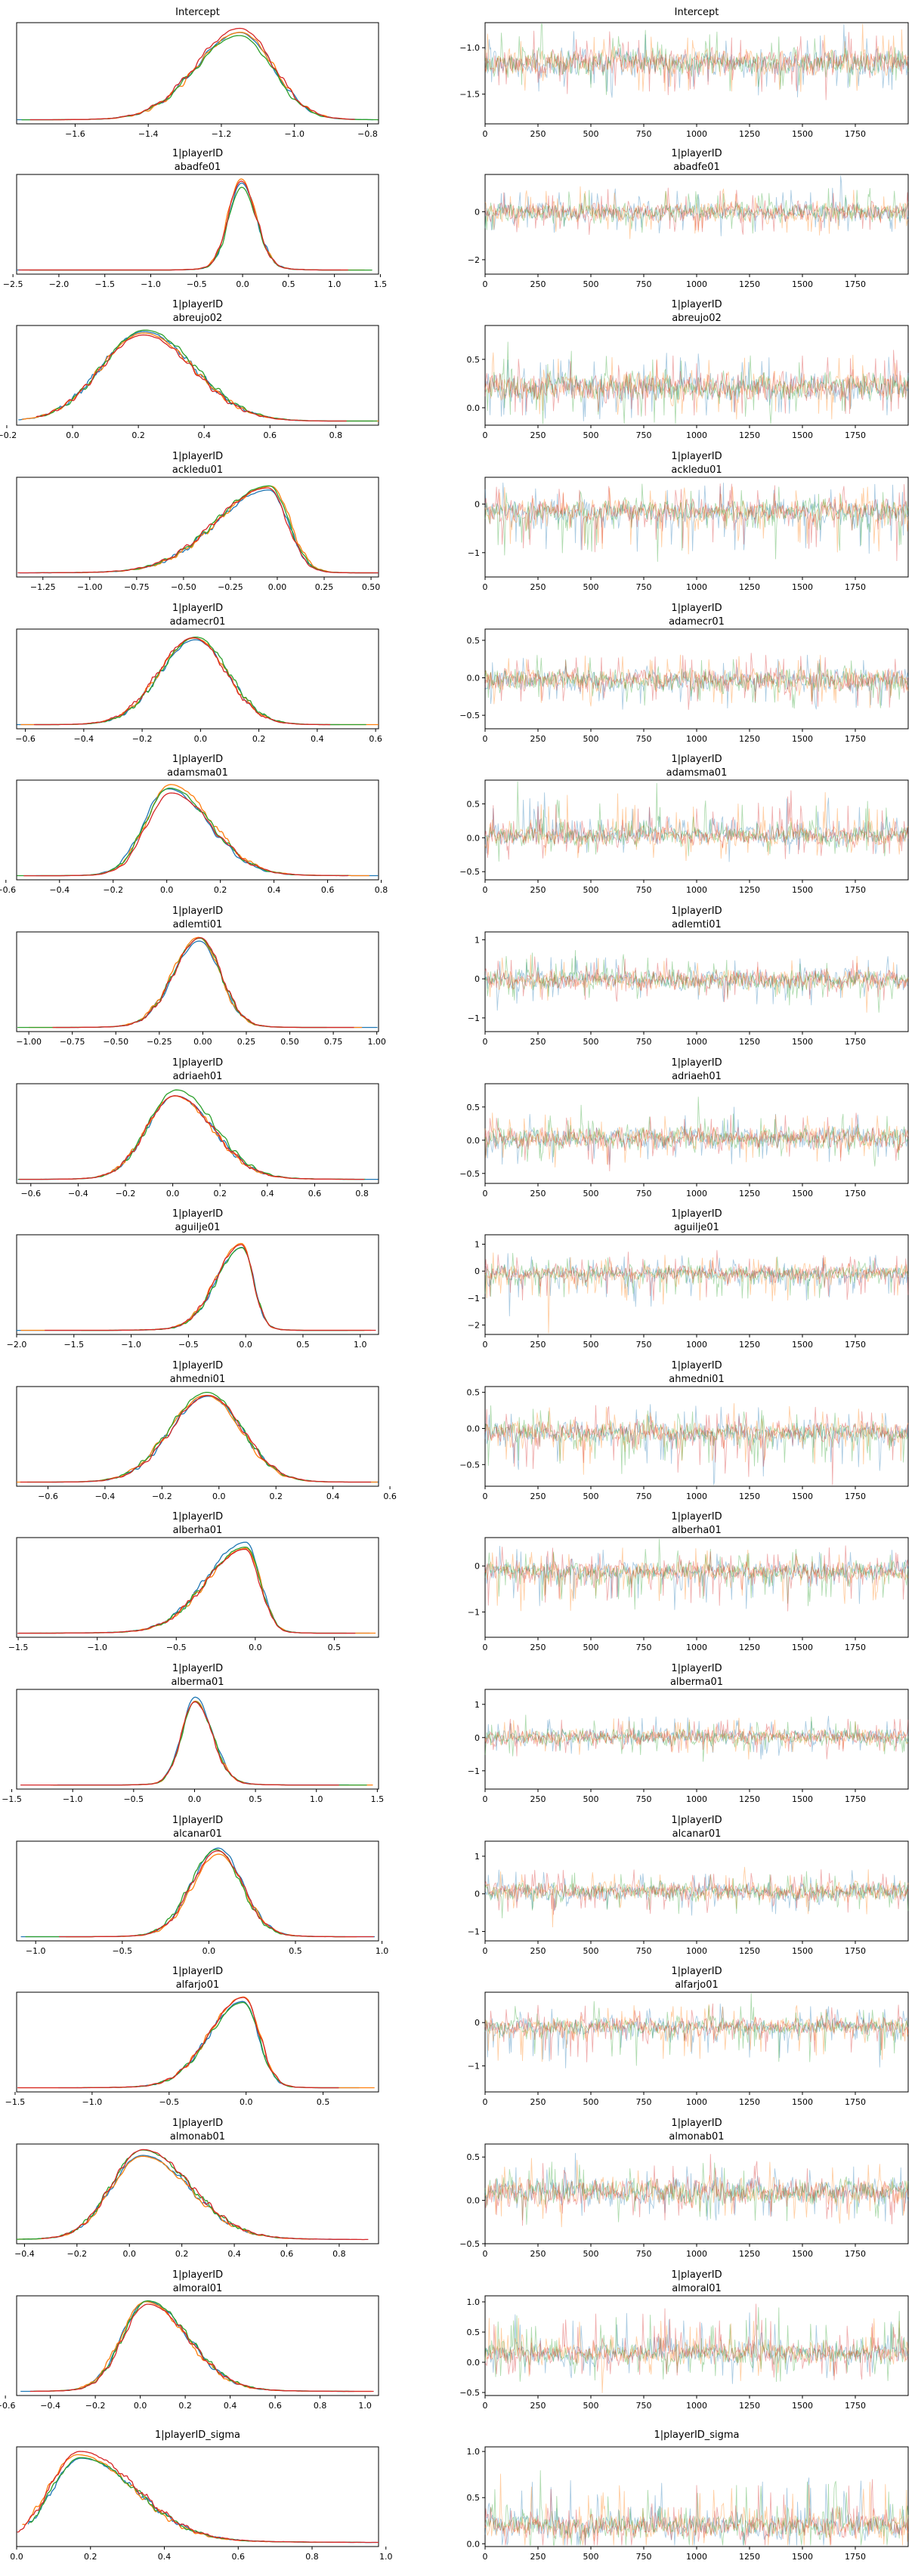  What do you see at coordinates (314, 1194) in the screenshot?
I see `x-tick-label: 0.6` at bounding box center [314, 1194].